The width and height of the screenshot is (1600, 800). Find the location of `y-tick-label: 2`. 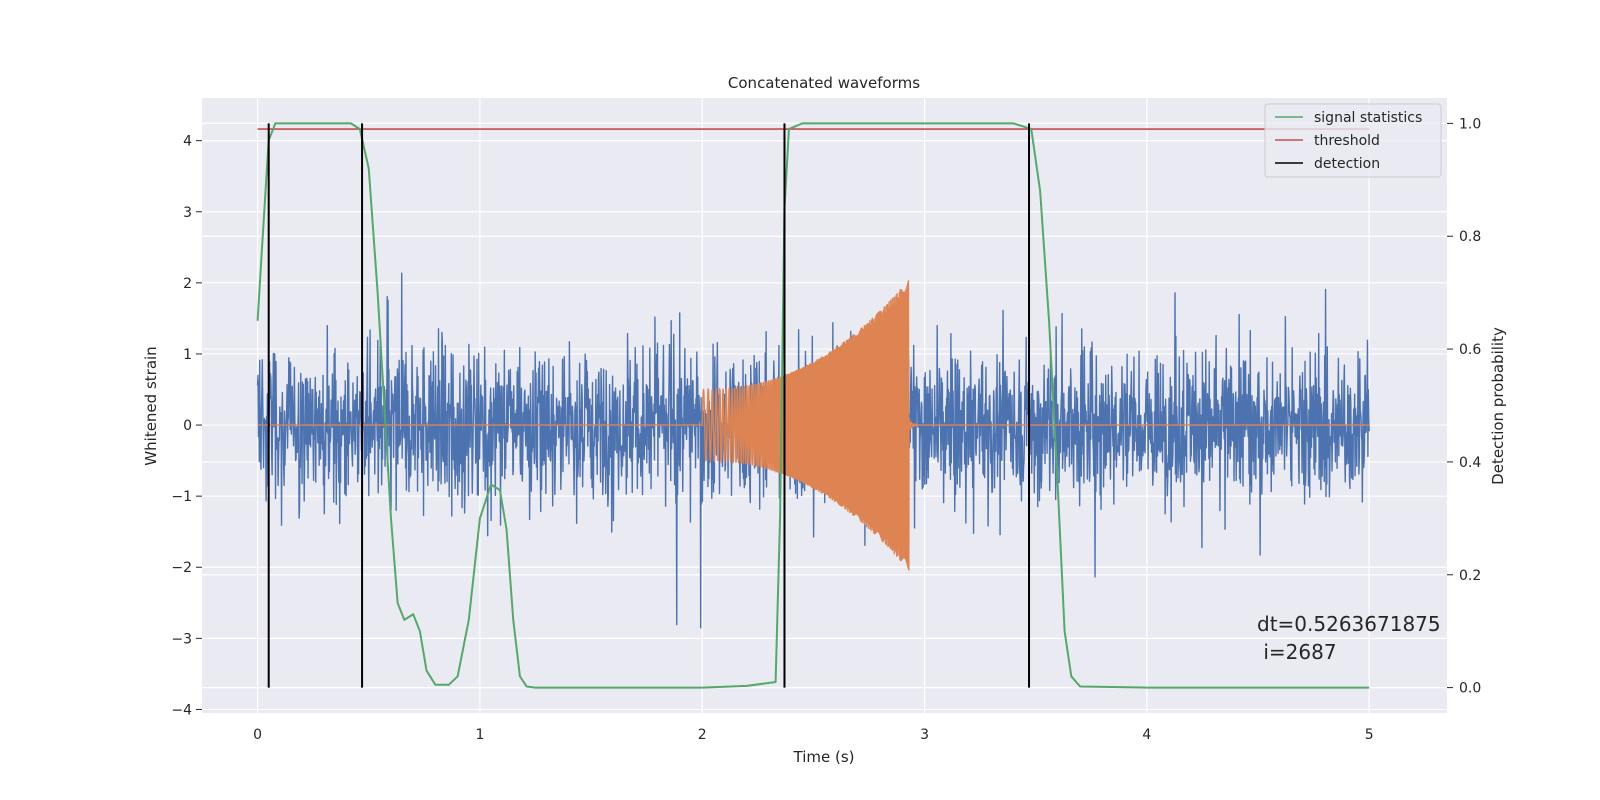

y-tick-label: 2 is located at coordinates (187, 284).